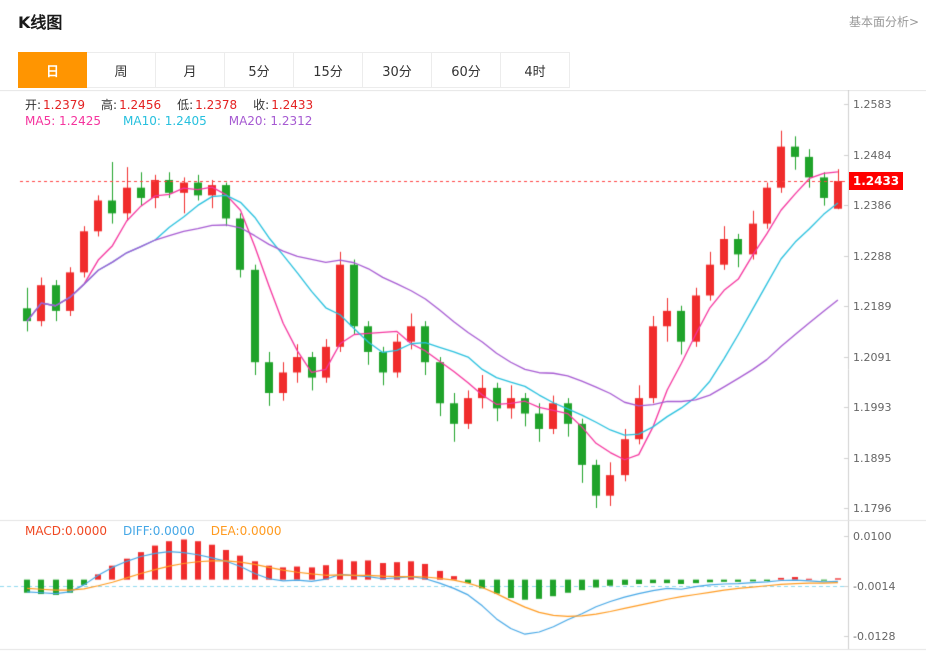 The width and height of the screenshot is (926, 651). Describe the element at coordinates (872, 306) in the screenshot. I see `y-axis-label: 1.2189` at that location.